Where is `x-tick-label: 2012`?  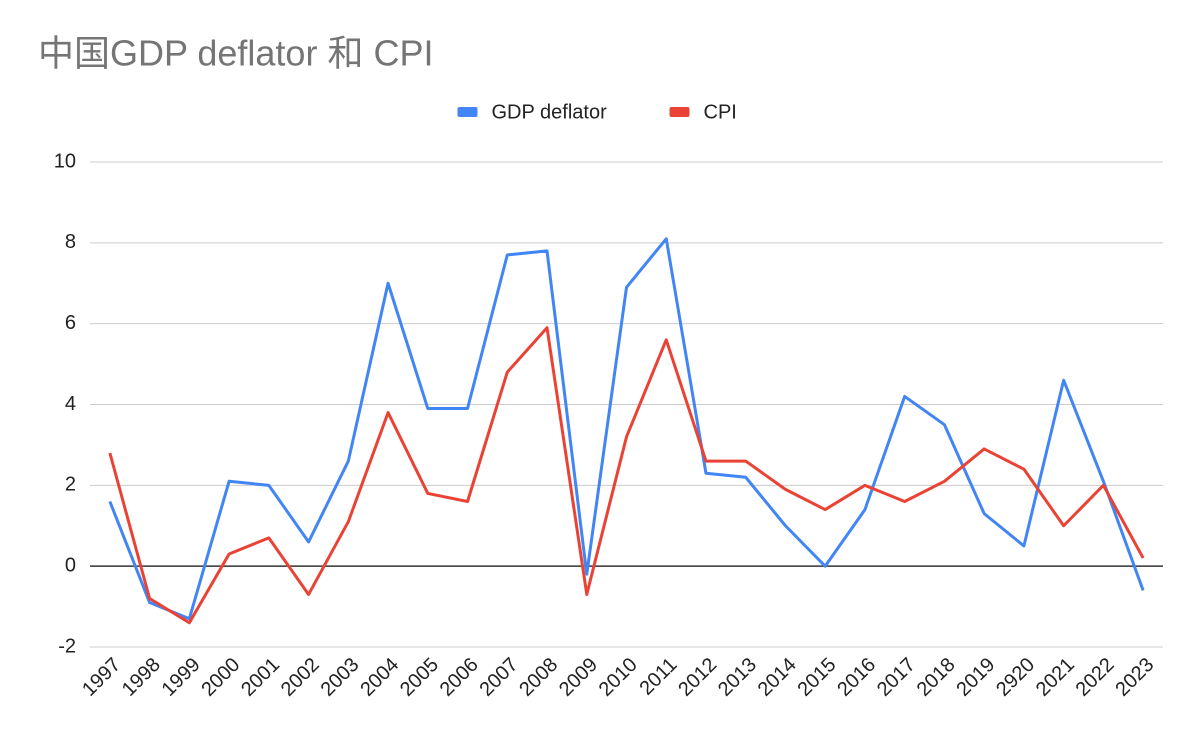
x-tick-label: 2012 is located at coordinates (697, 677).